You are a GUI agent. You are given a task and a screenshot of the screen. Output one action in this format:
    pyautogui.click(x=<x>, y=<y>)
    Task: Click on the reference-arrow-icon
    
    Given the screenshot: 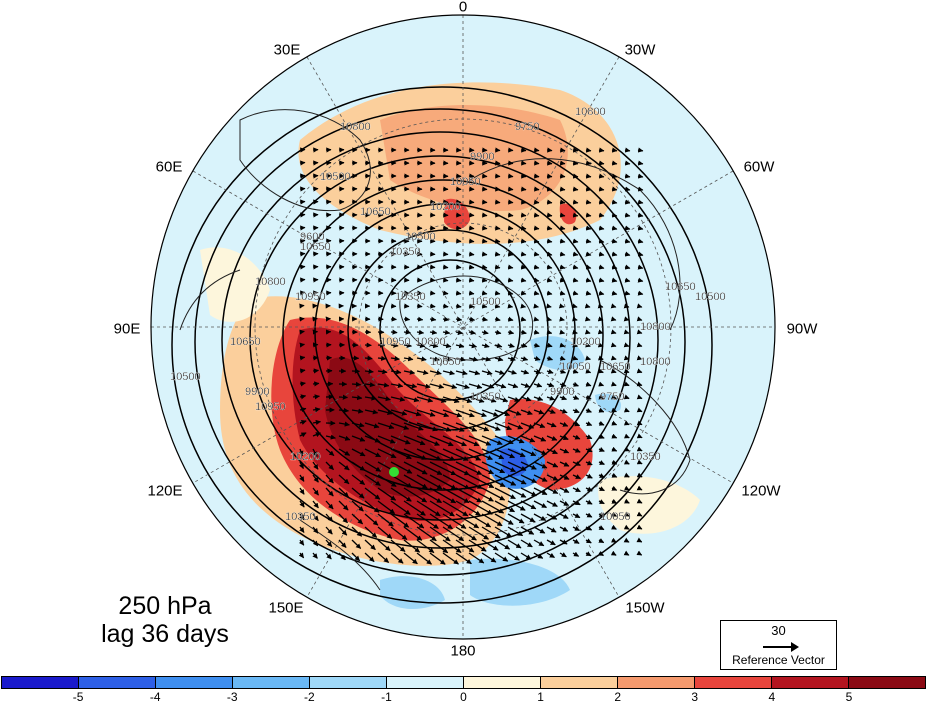 What is the action you would take?
    pyautogui.click(x=781, y=647)
    